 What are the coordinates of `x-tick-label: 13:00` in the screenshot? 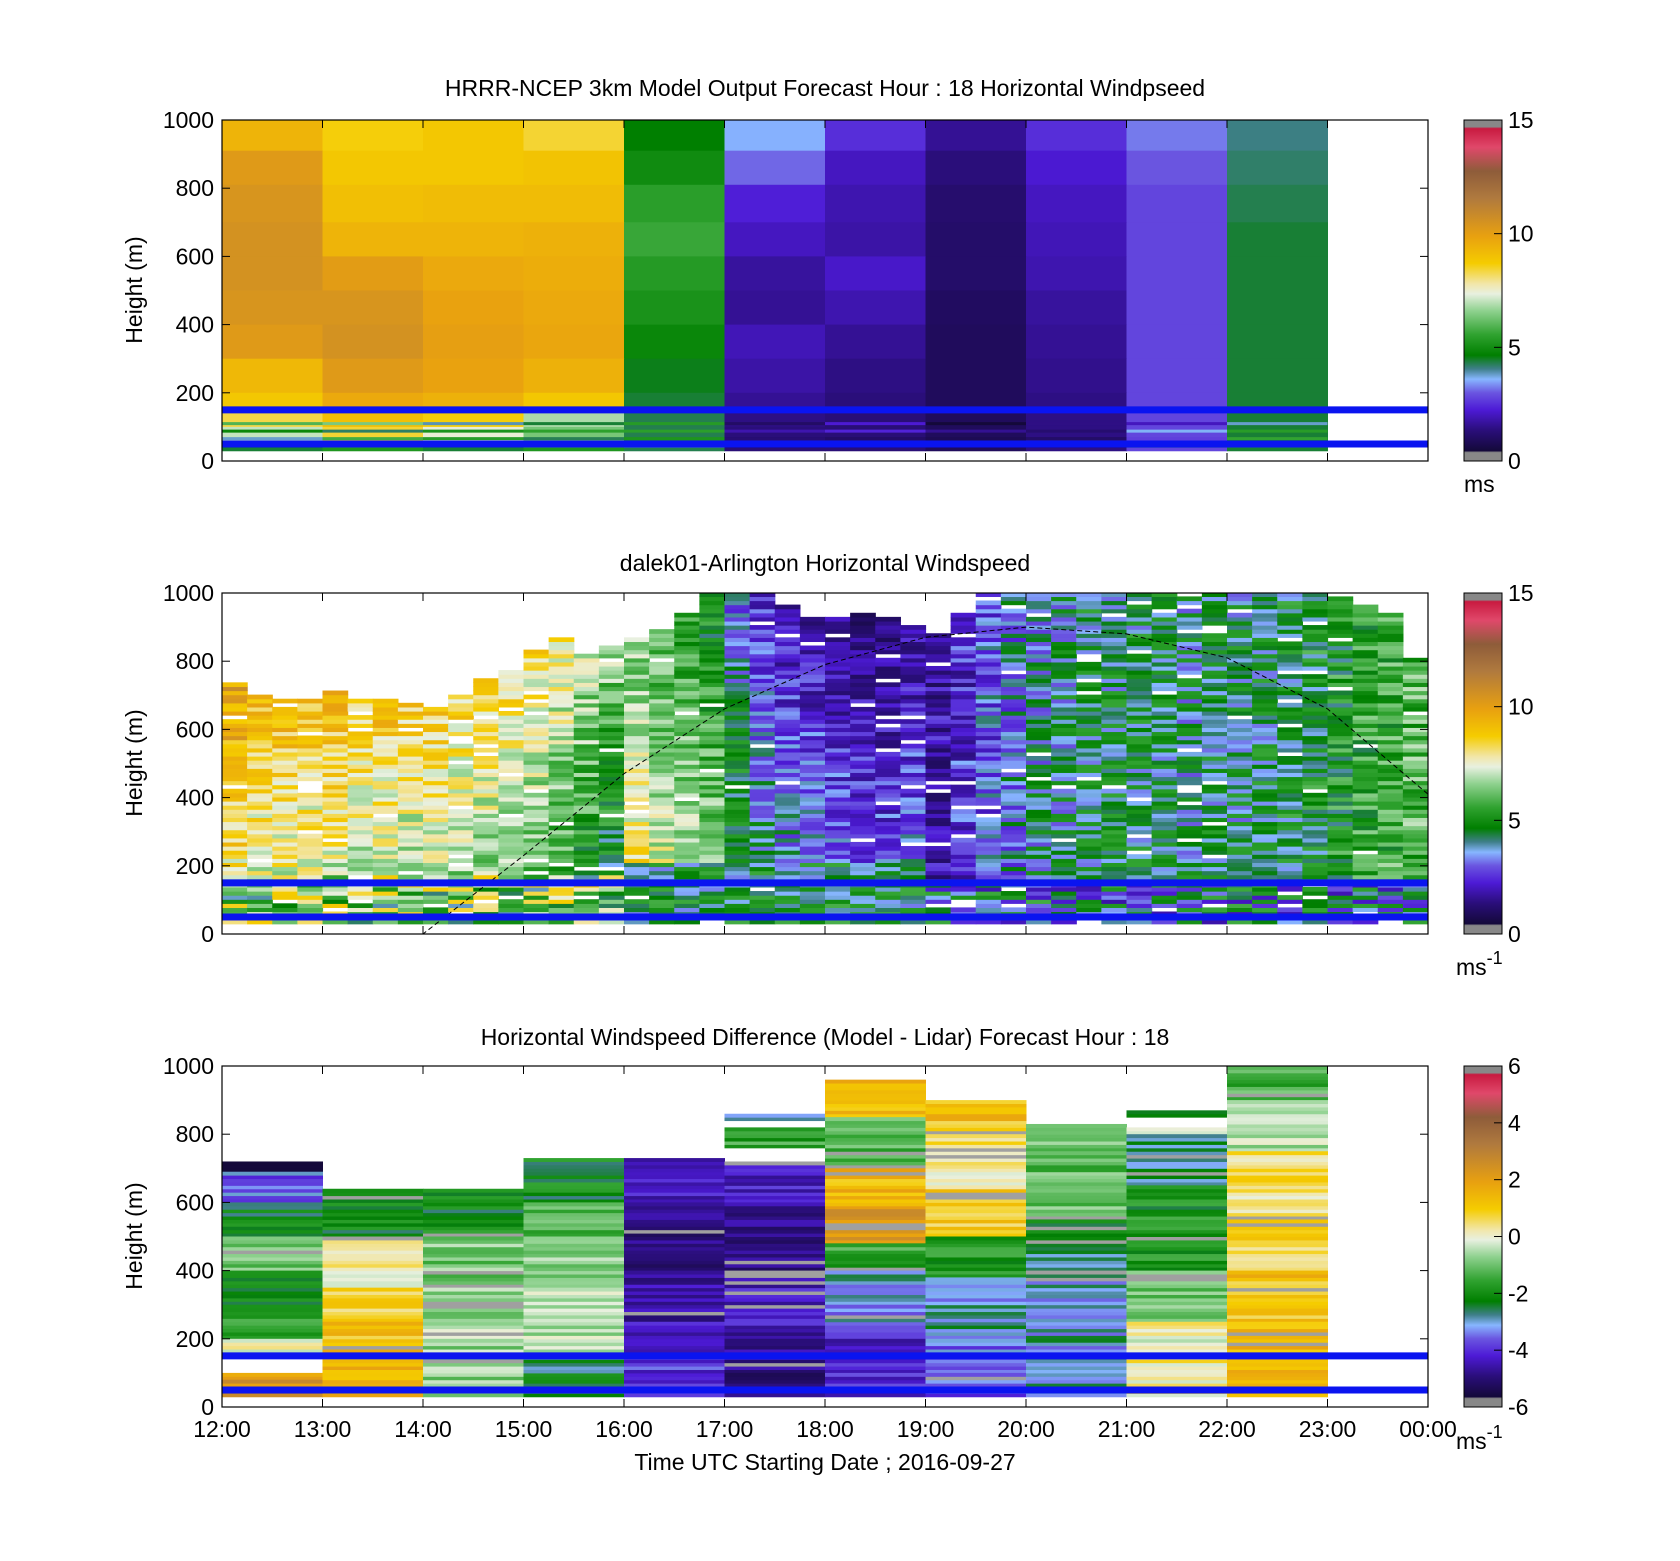 It's located at (323, 1429).